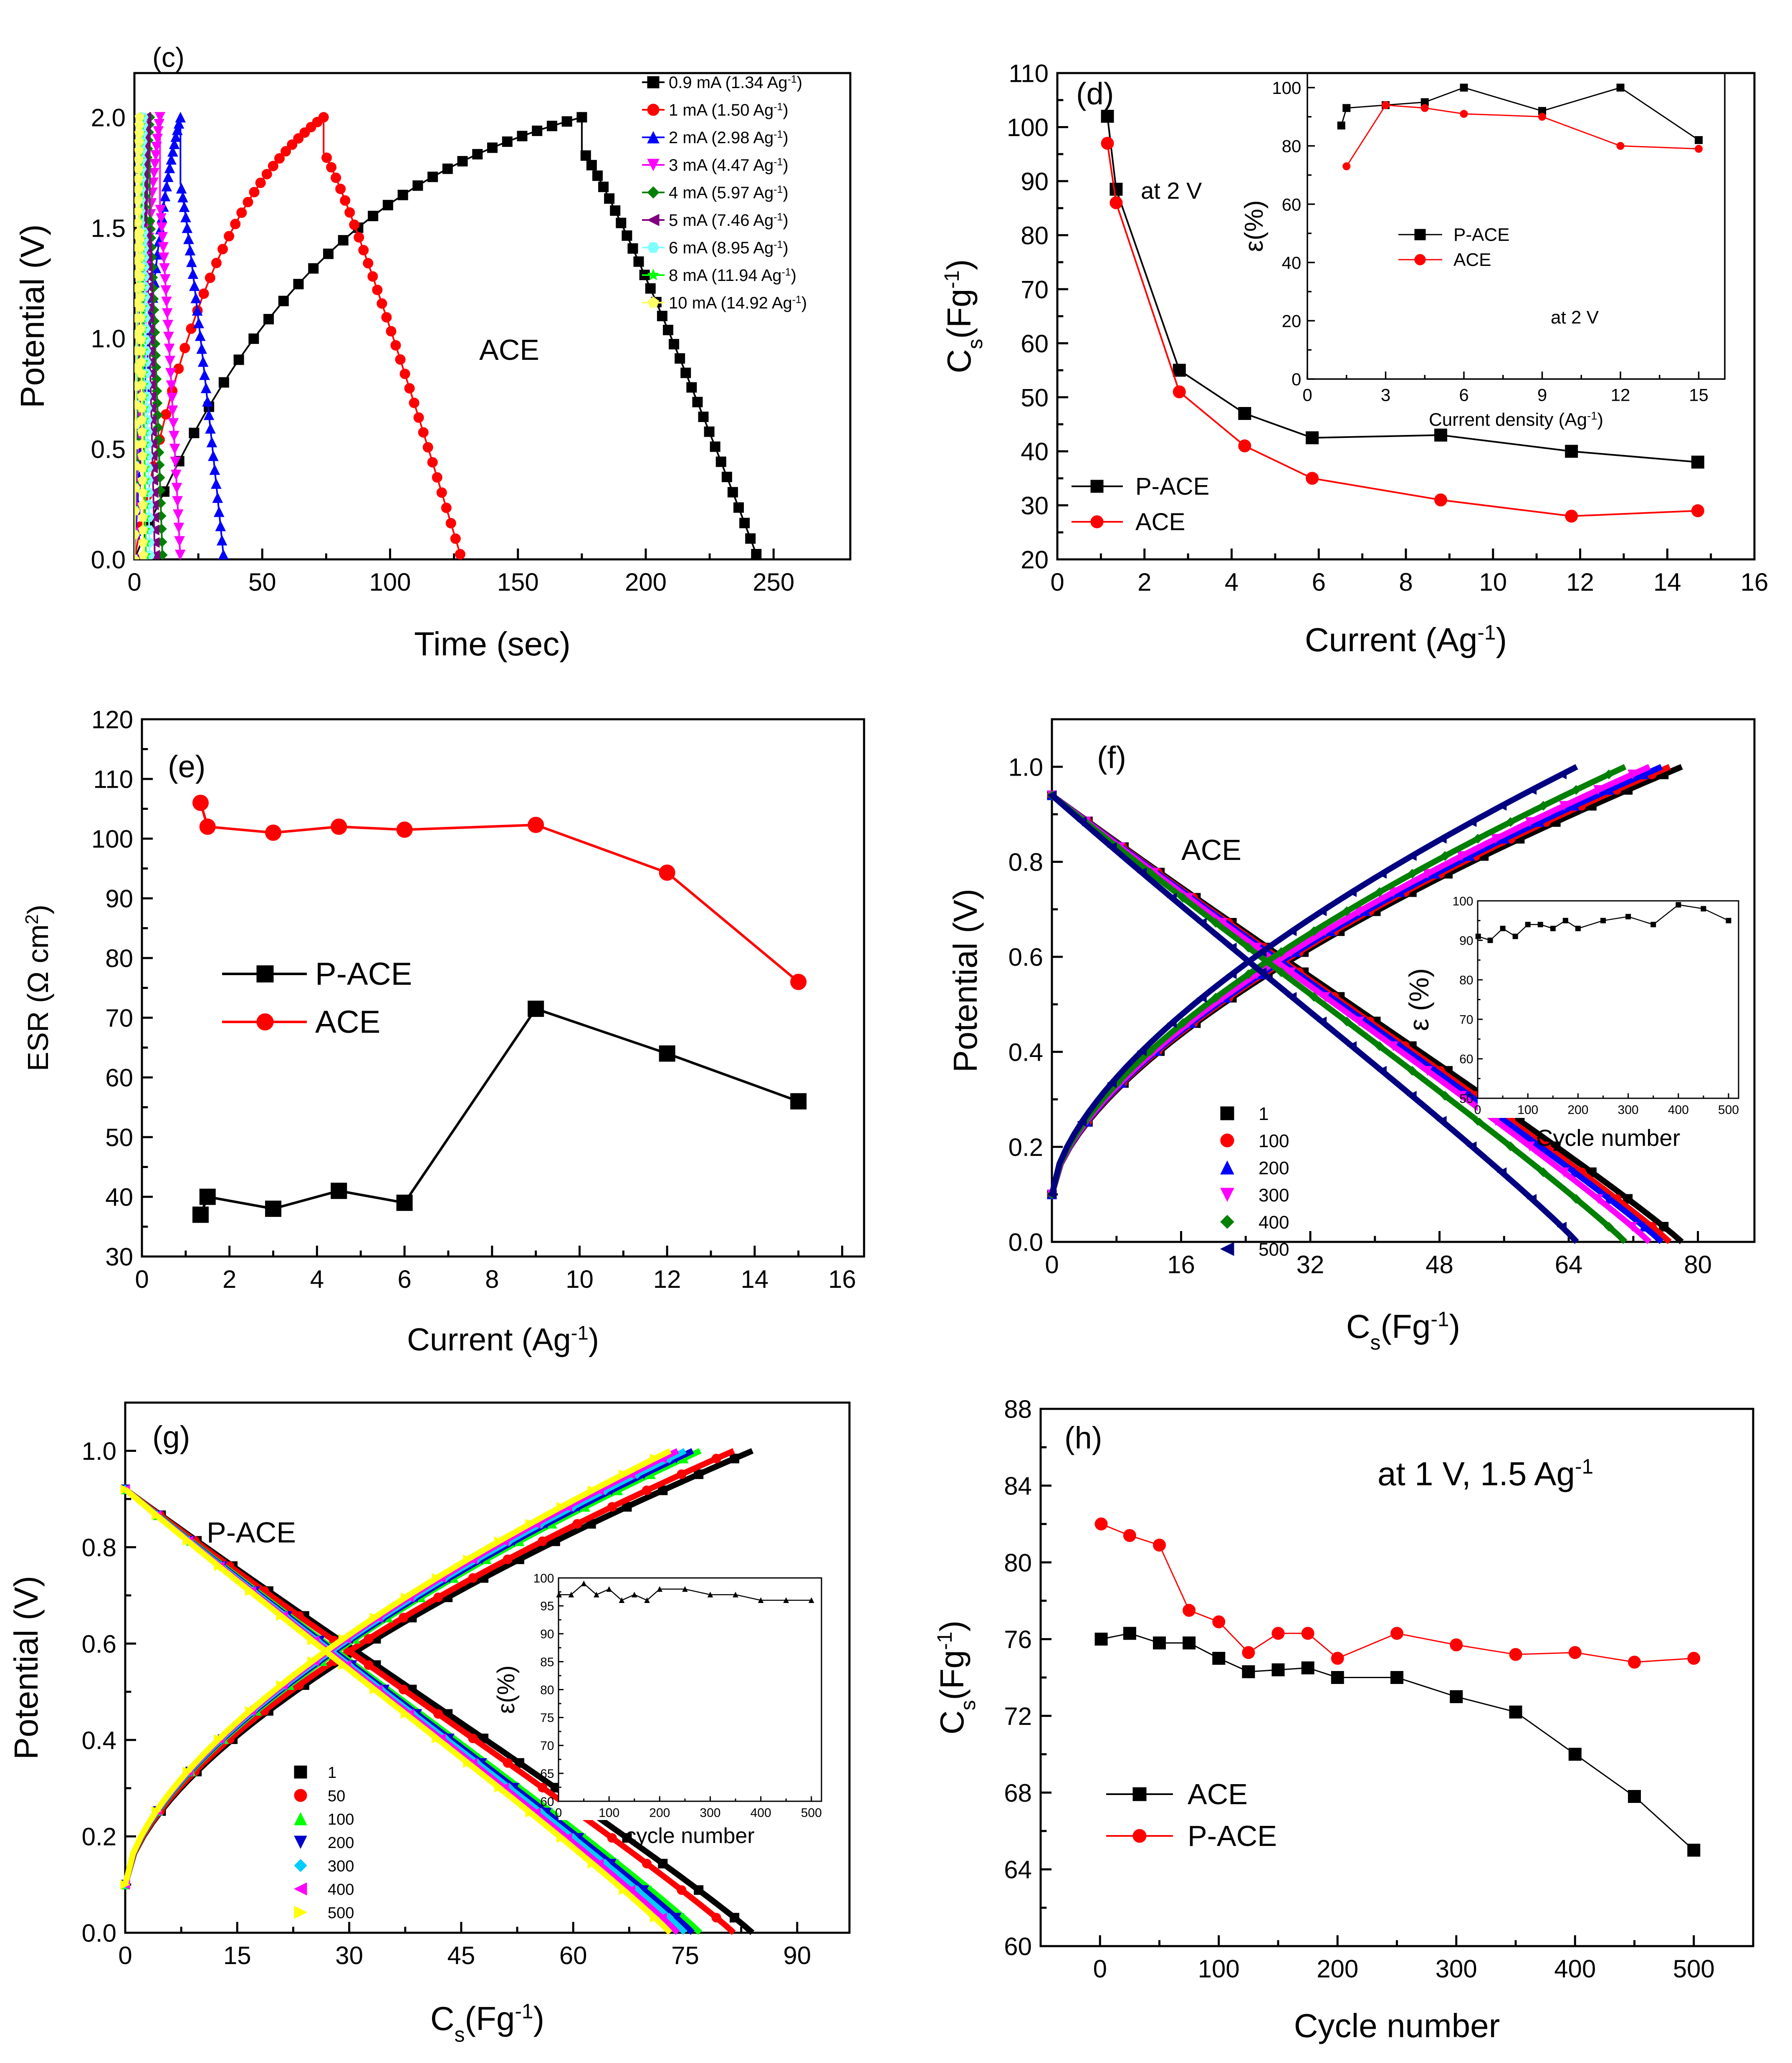 Image resolution: width=1792 pixels, height=2063 pixels. What do you see at coordinates (99, 1741) in the screenshot?
I see `y-tick-label: 0.4` at bounding box center [99, 1741].